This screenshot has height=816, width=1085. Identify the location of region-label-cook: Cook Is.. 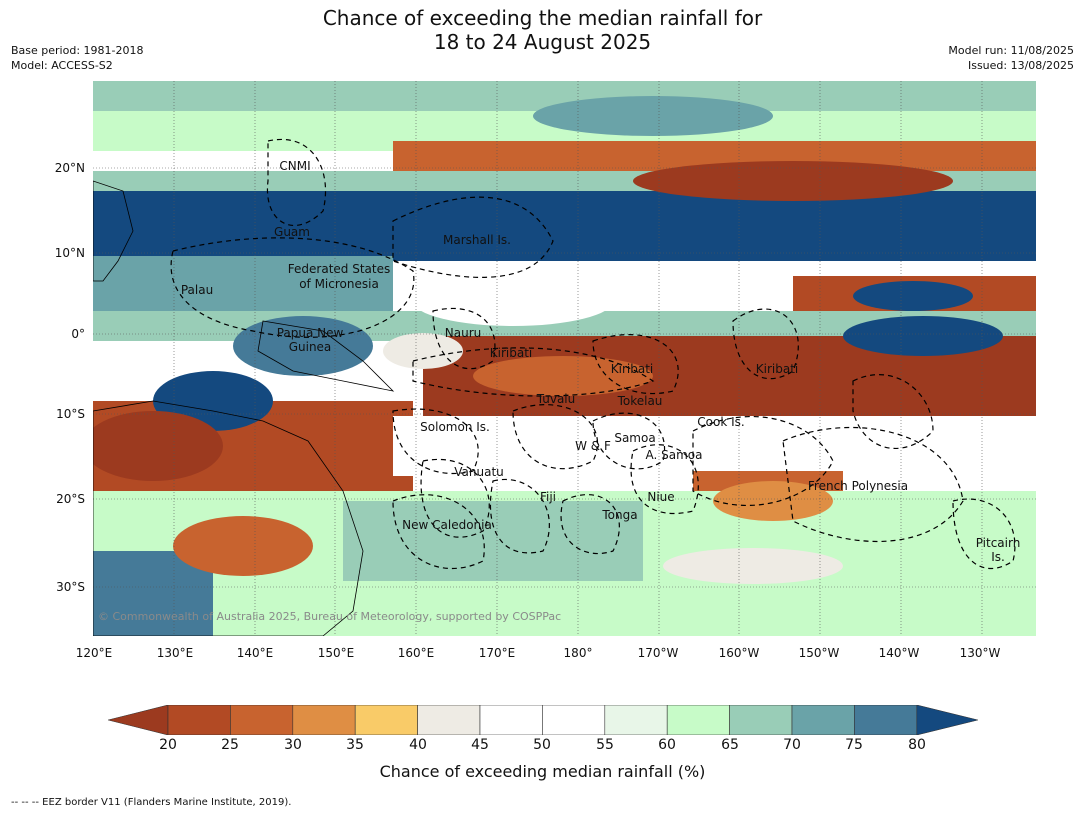
(721, 422).